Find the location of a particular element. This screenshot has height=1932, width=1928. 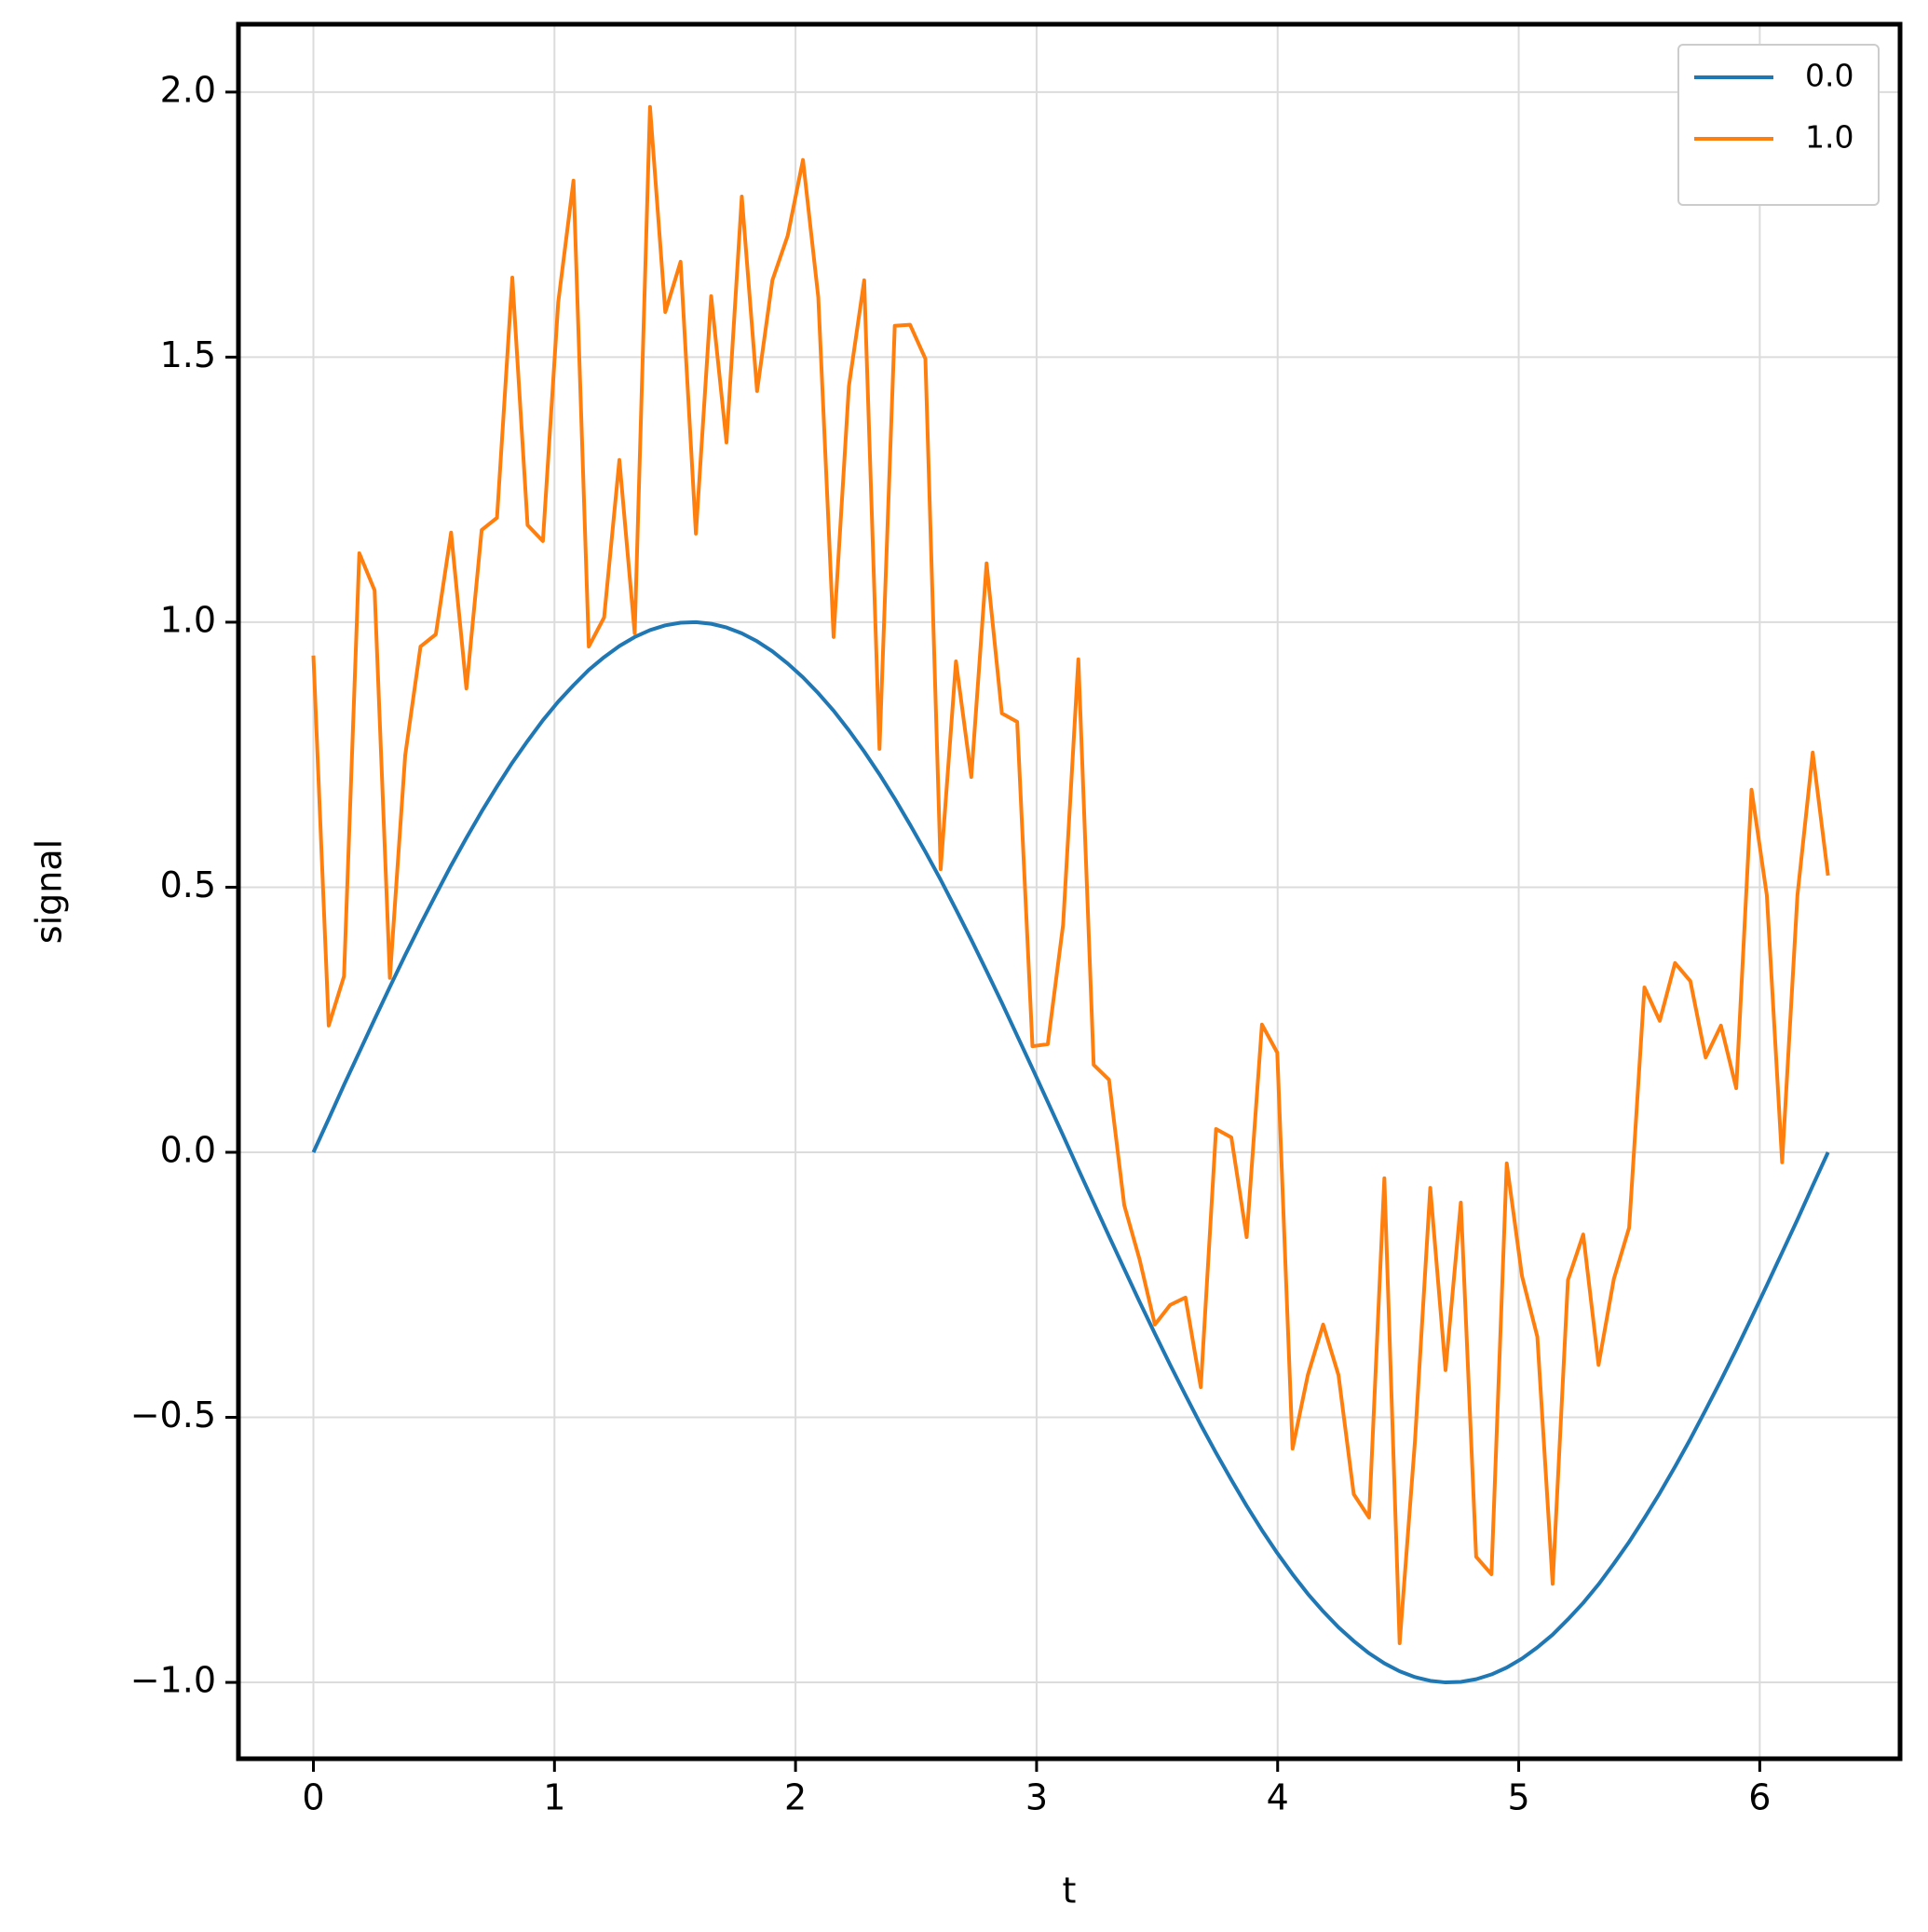

x-axis-label: t is located at coordinates (1070, 1891).